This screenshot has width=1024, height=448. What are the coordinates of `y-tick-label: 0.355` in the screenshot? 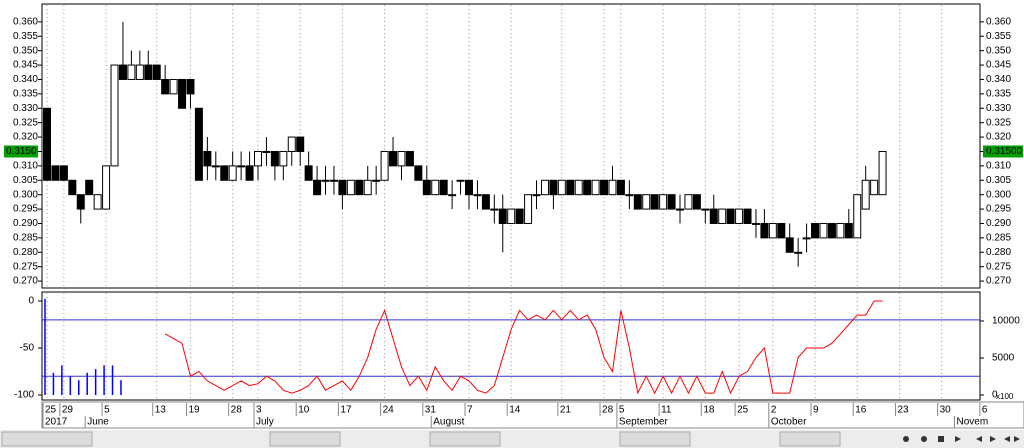 It's located at (998, 36).